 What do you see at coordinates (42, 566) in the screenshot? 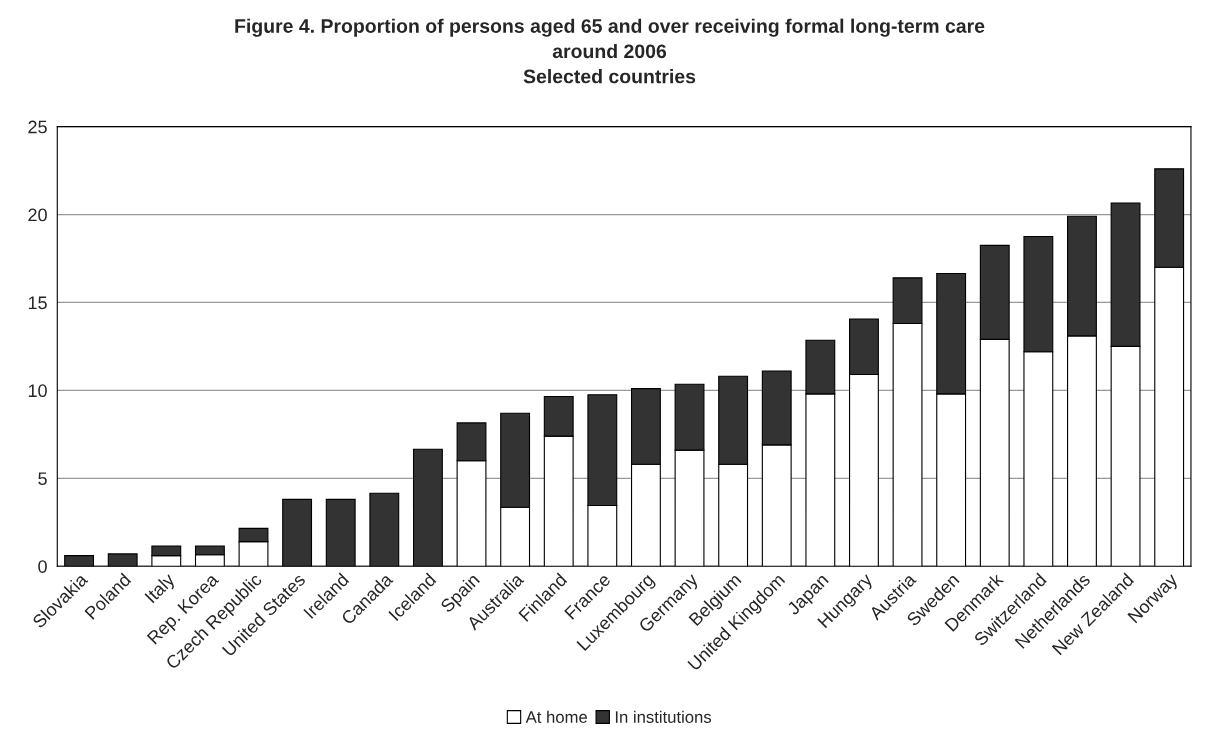
I see `y-tick-label: 0` at bounding box center [42, 566].